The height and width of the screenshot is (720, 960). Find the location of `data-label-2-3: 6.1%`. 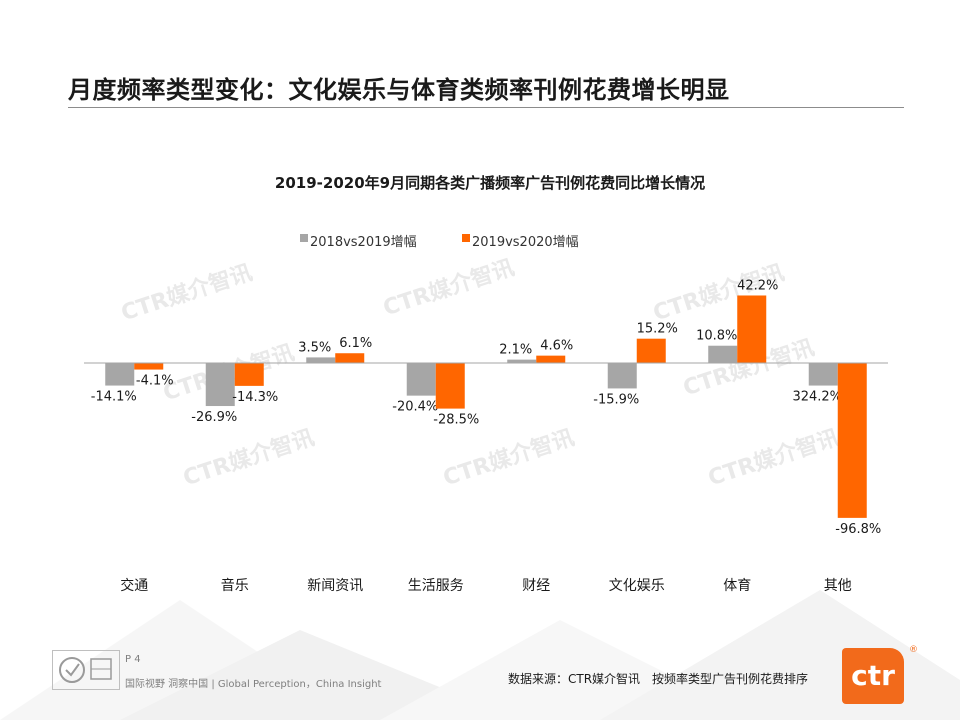

data-label-2-3: 6.1% is located at coordinates (355, 343).